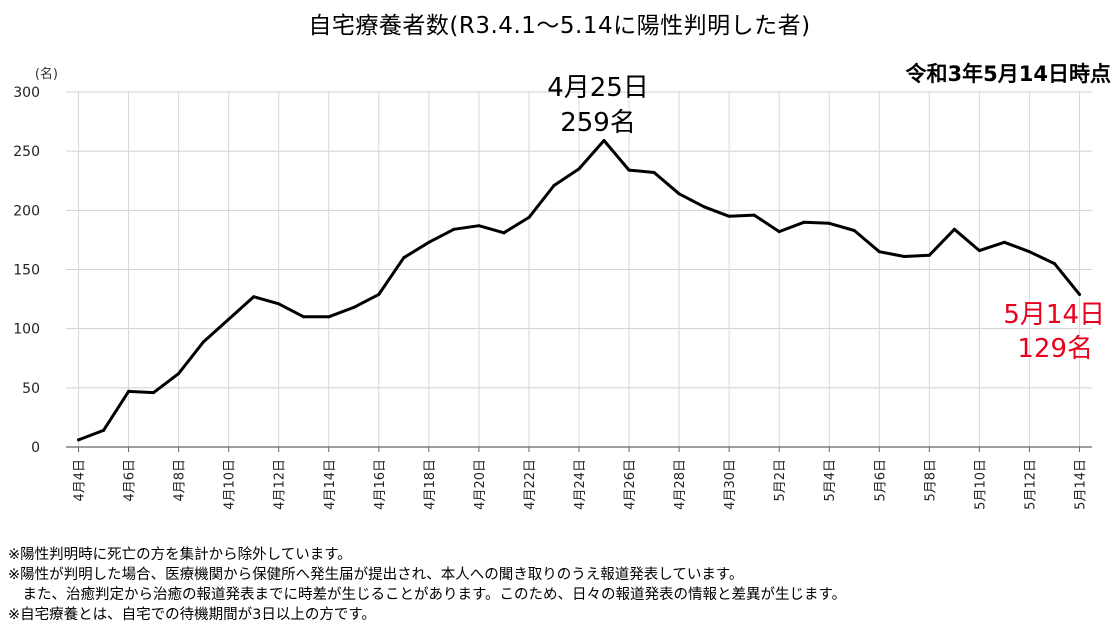  Describe the element at coordinates (280, 484) in the screenshot. I see `x-tick-label: 4月12日` at that location.